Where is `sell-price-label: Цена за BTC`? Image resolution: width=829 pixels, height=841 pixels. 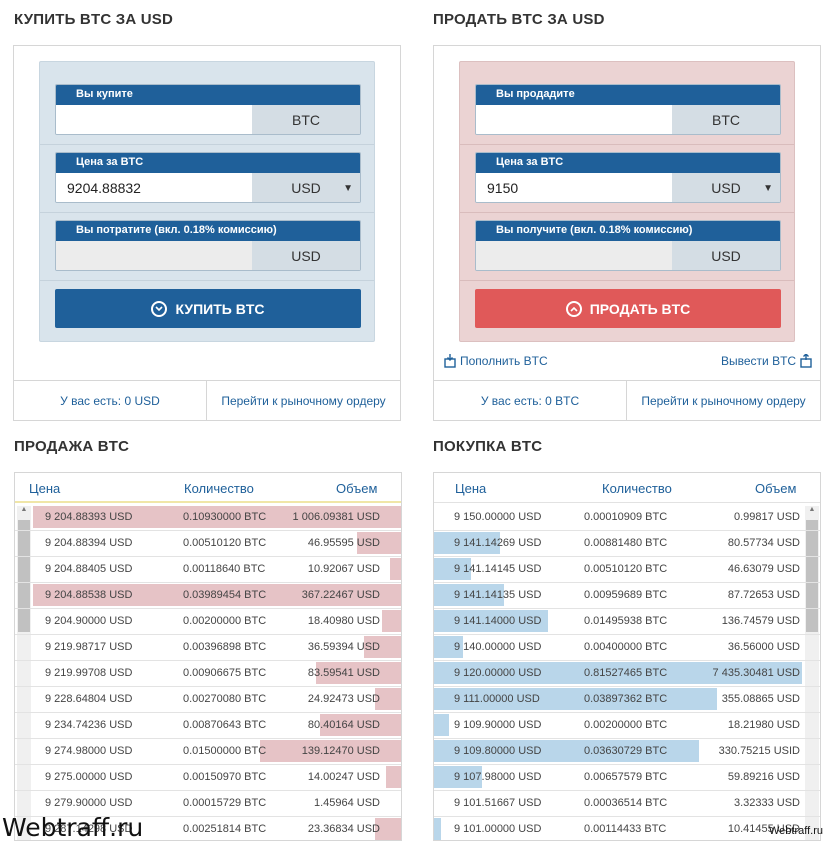 sell-price-label: Цена за BTC is located at coordinates (628, 163).